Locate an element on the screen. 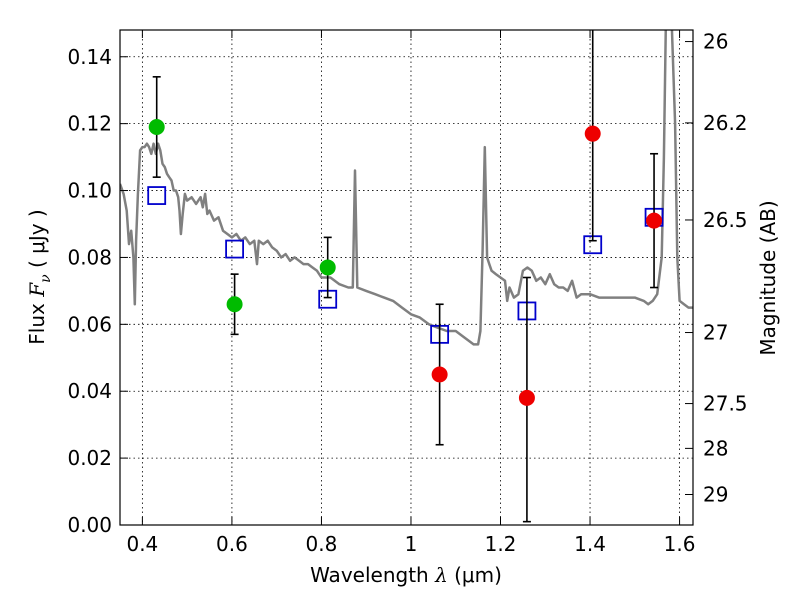 The width and height of the screenshot is (800, 600). y2-tick-label: 29 is located at coordinates (715, 494).